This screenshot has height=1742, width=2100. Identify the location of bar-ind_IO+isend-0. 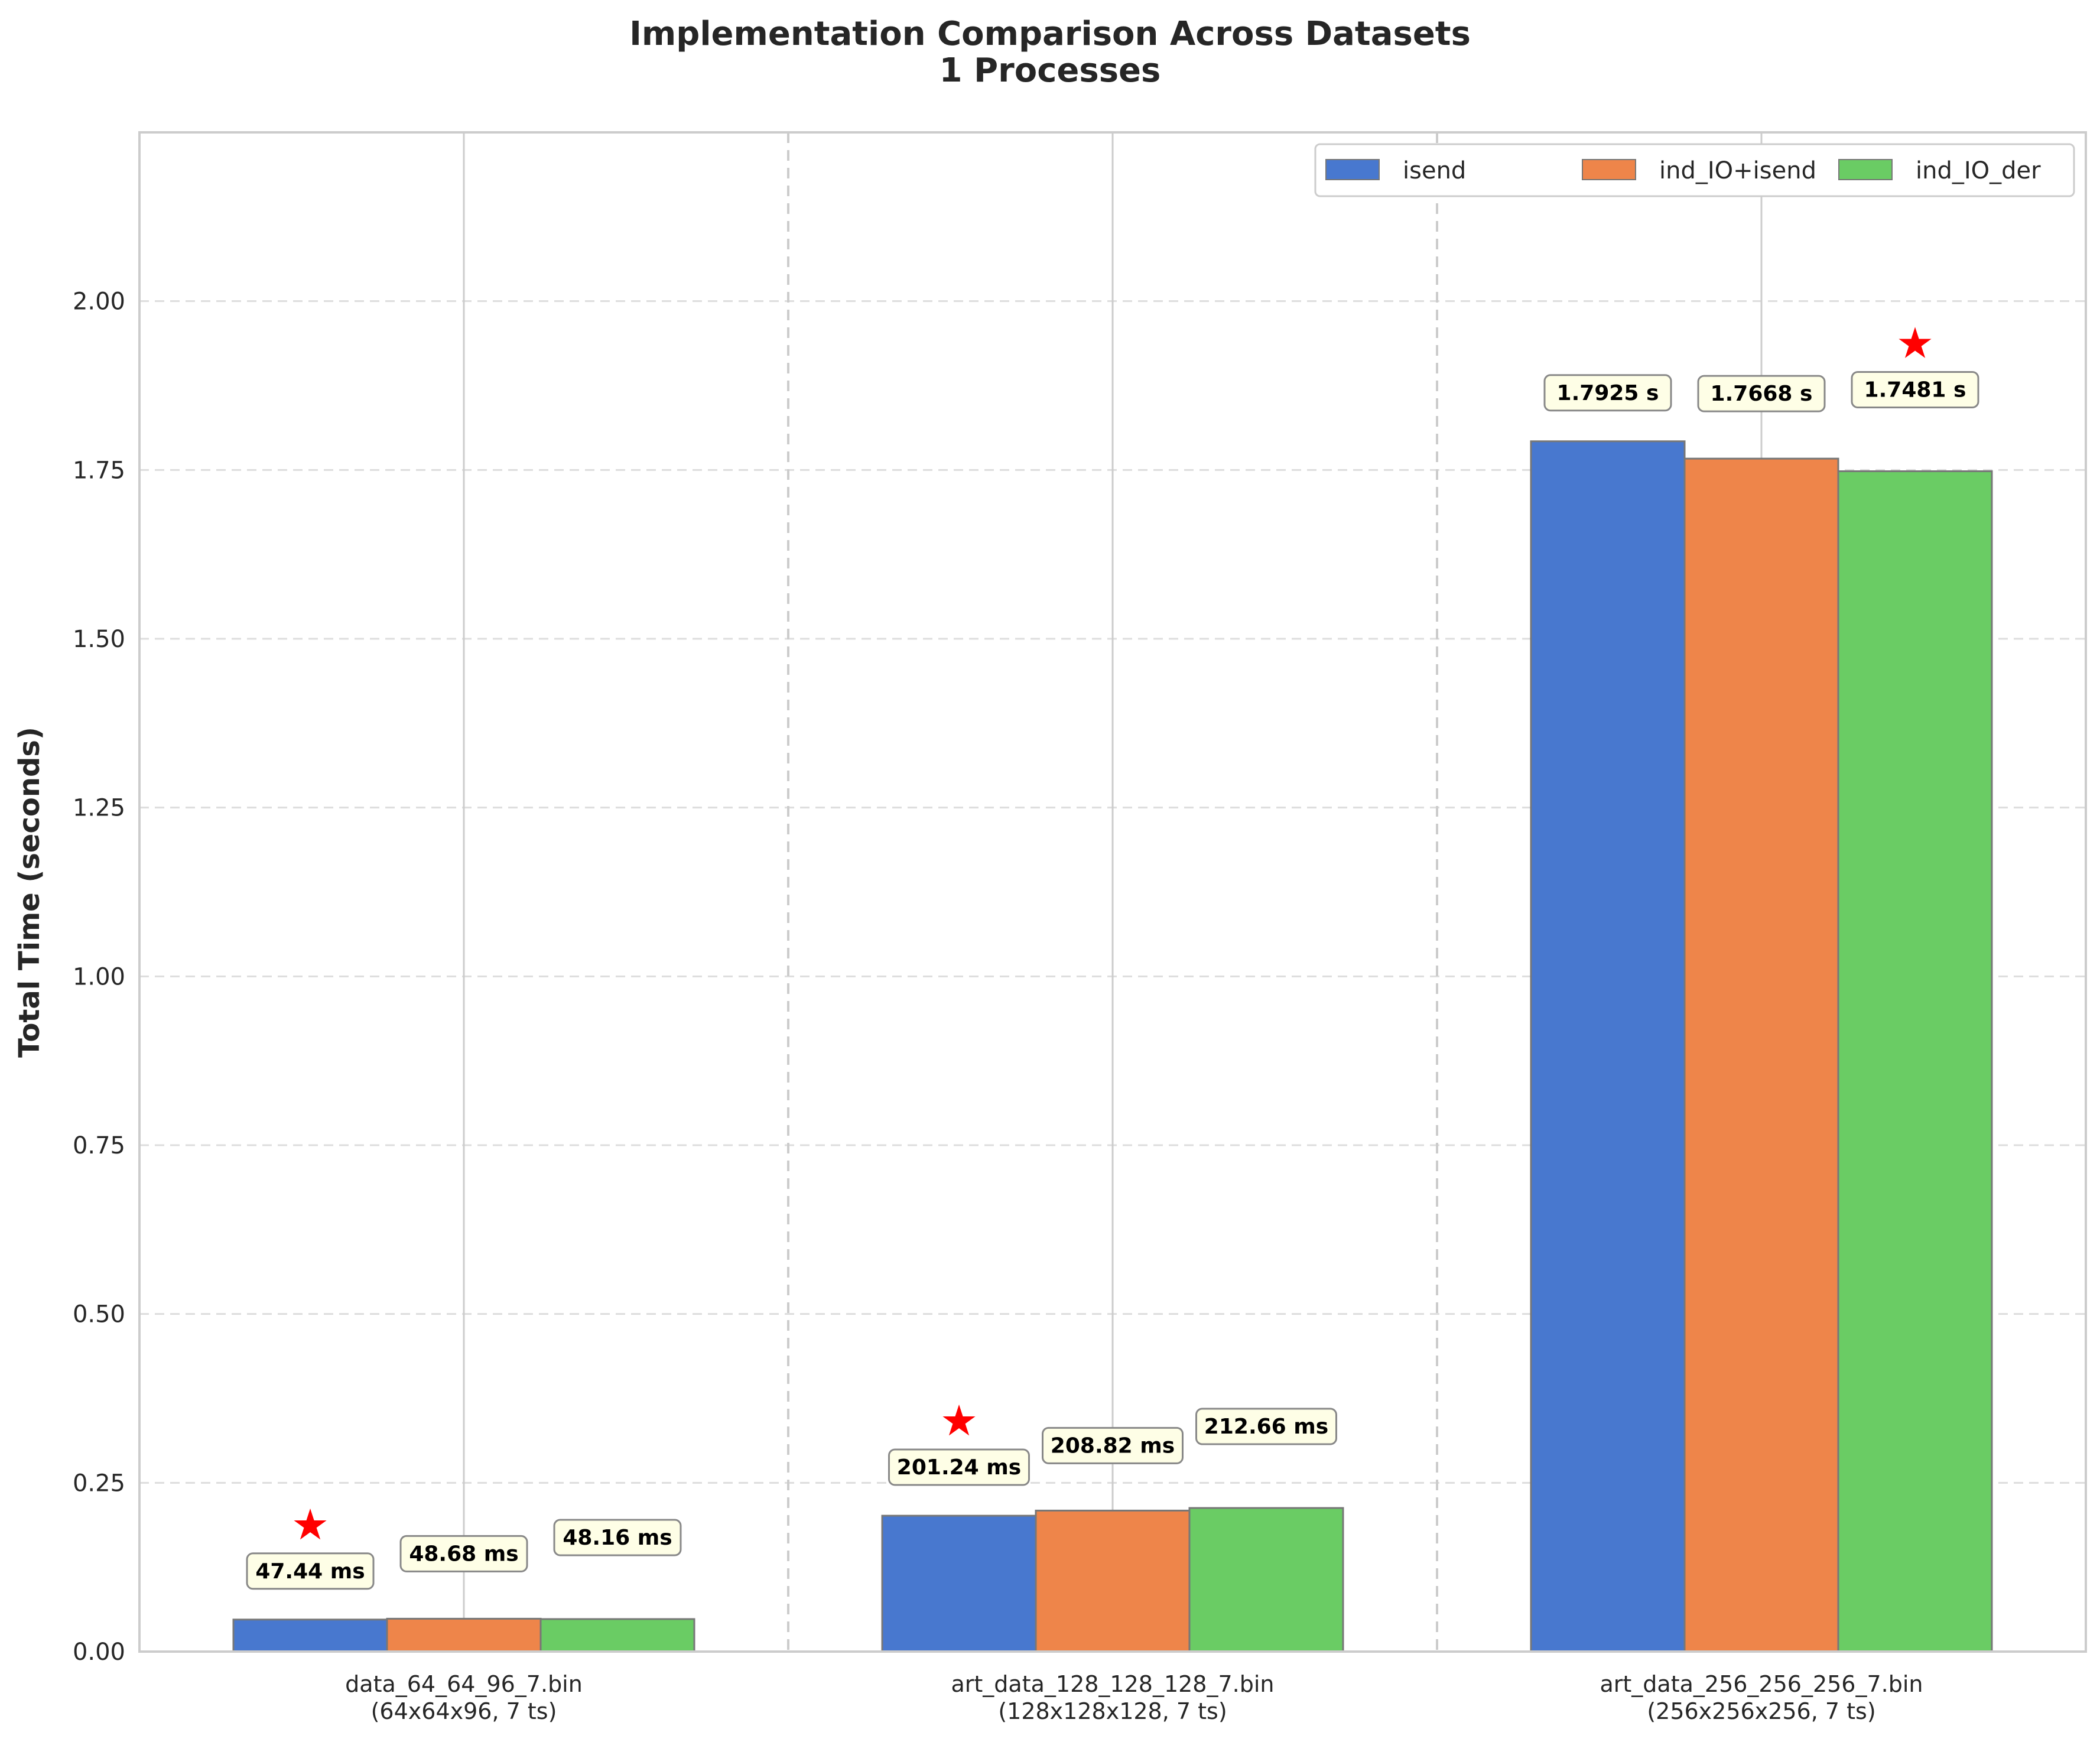
(464, 1635).